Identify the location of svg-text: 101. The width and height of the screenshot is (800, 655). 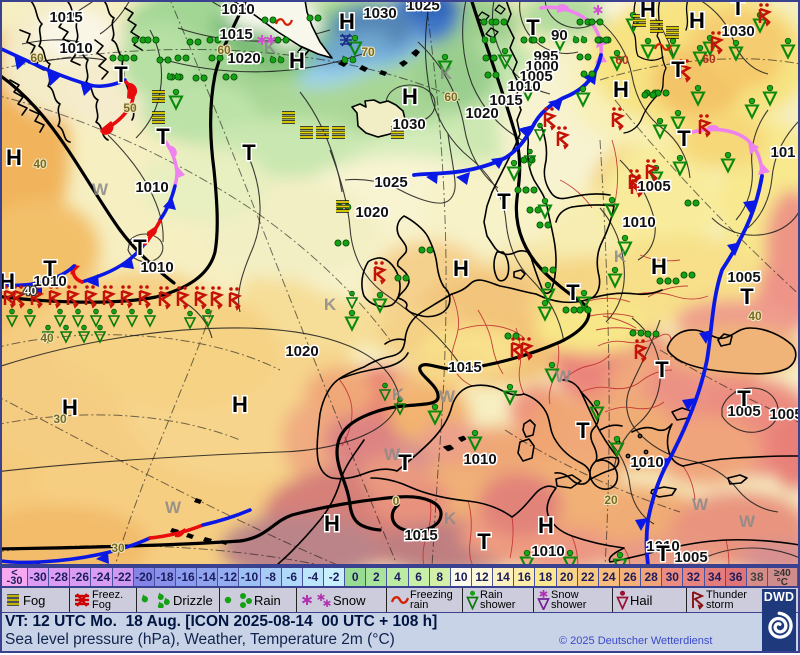
(782, 152).